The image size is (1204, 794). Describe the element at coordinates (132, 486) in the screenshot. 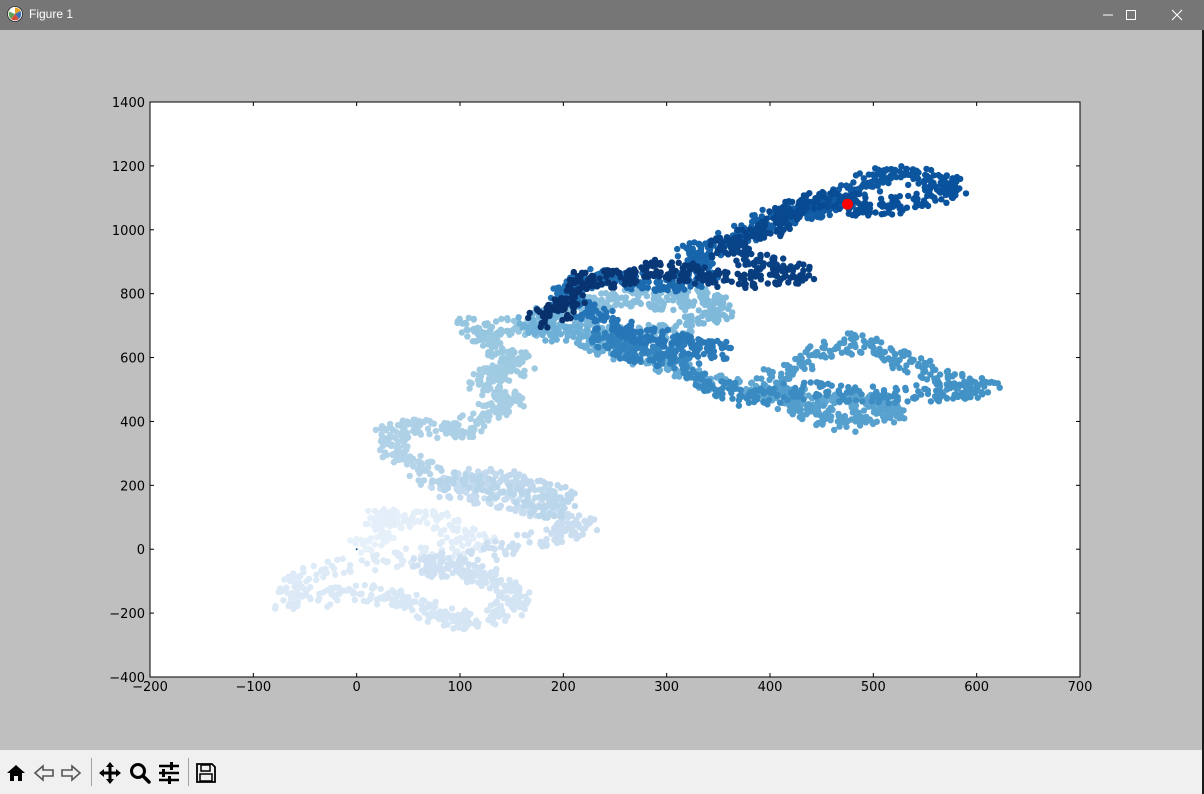

I see `y-tick-label: 200` at that location.